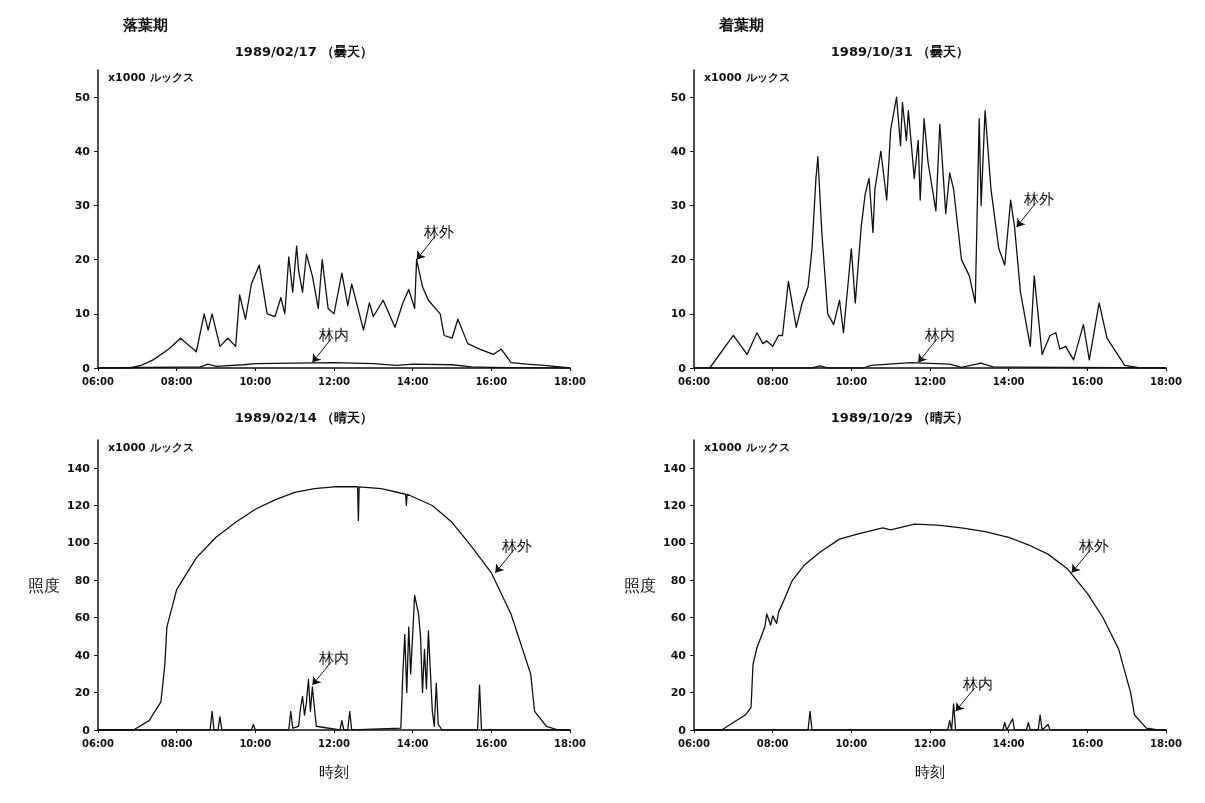 Image resolution: width=1205 pixels, height=803 pixels. I want to click on chart-title: 1989/10/29 （晴天）, so click(900, 417).